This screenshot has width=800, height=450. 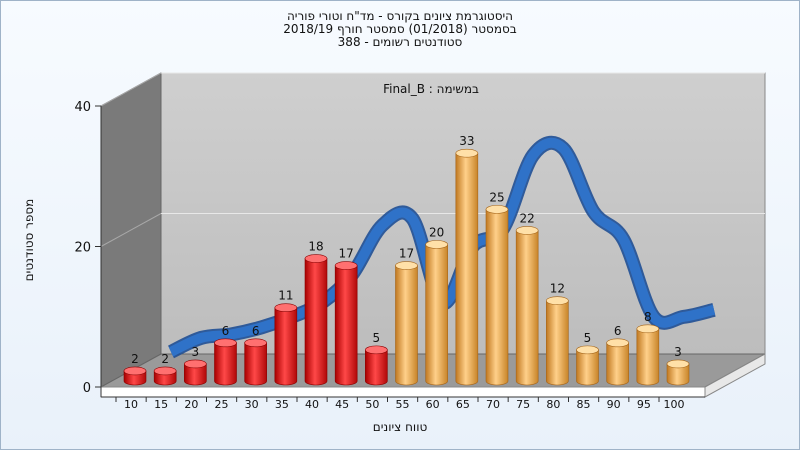 What do you see at coordinates (256, 331) in the screenshot?
I see `data-label-30: 6` at bounding box center [256, 331].